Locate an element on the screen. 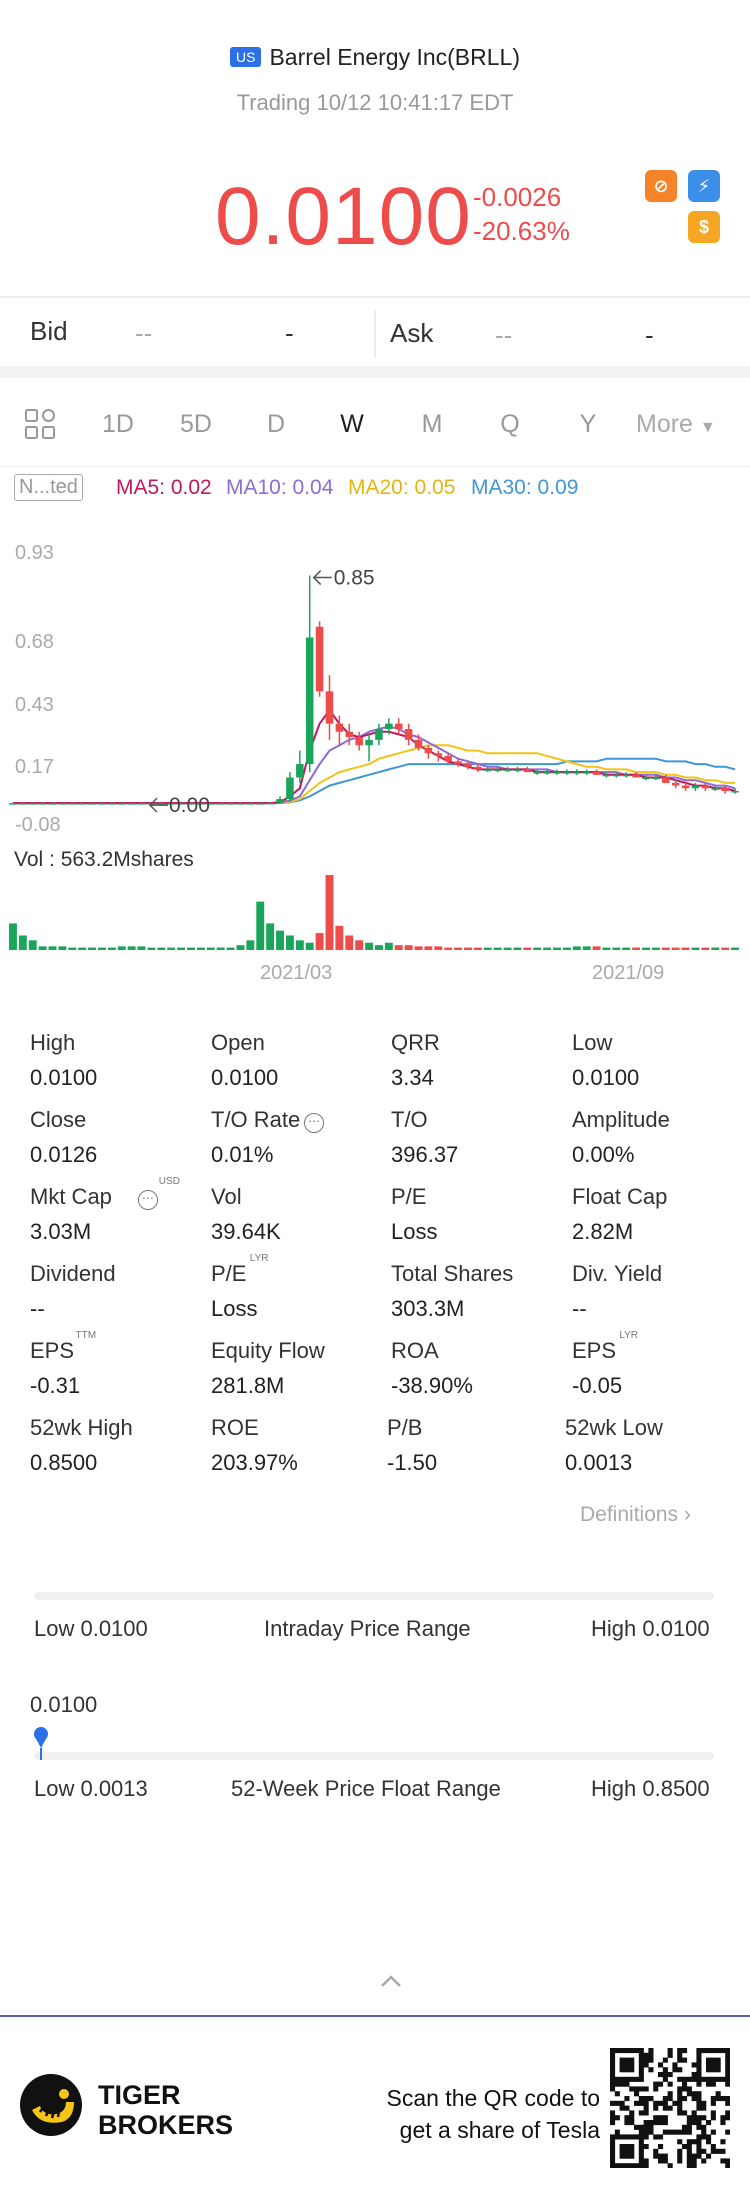 This screenshot has height=2189, width=750. week52-current: 0.0100 is located at coordinates (64, 1704).